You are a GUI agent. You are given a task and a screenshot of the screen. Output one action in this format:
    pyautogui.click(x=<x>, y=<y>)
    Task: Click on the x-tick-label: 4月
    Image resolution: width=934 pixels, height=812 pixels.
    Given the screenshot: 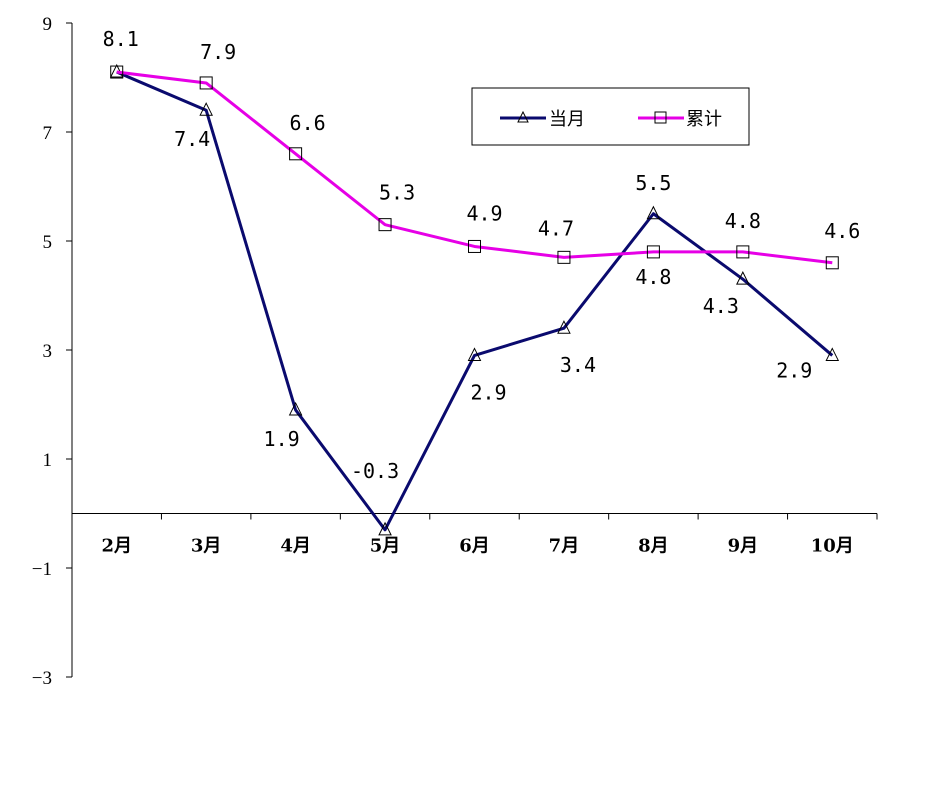 What is the action you would take?
    pyautogui.click(x=295, y=546)
    